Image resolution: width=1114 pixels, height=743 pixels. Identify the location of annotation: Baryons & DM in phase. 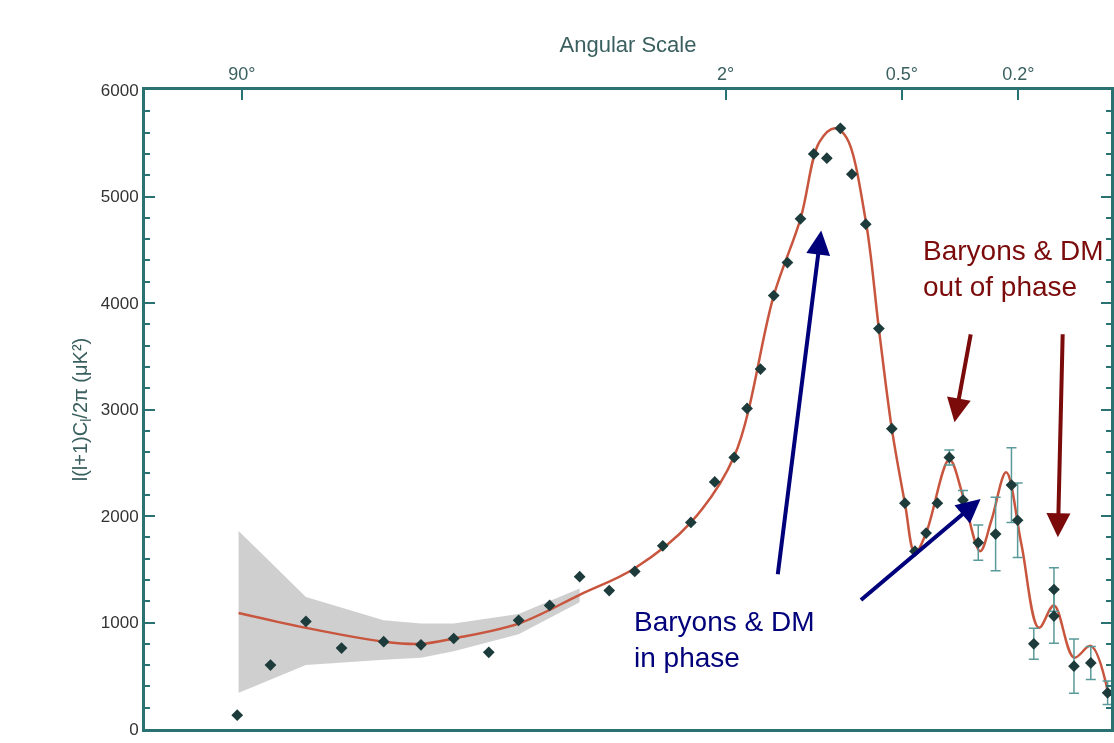
(724, 640).